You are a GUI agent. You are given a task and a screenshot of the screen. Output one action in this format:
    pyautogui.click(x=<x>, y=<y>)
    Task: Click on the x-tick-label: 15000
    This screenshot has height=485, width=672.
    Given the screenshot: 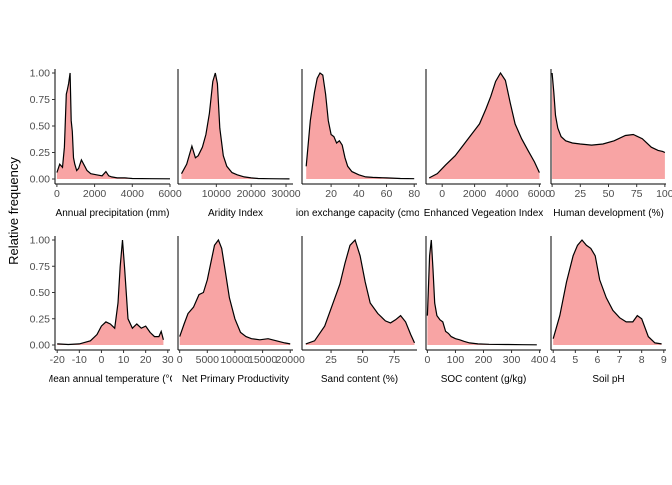 What is the action you would take?
    pyautogui.click(x=262, y=360)
    